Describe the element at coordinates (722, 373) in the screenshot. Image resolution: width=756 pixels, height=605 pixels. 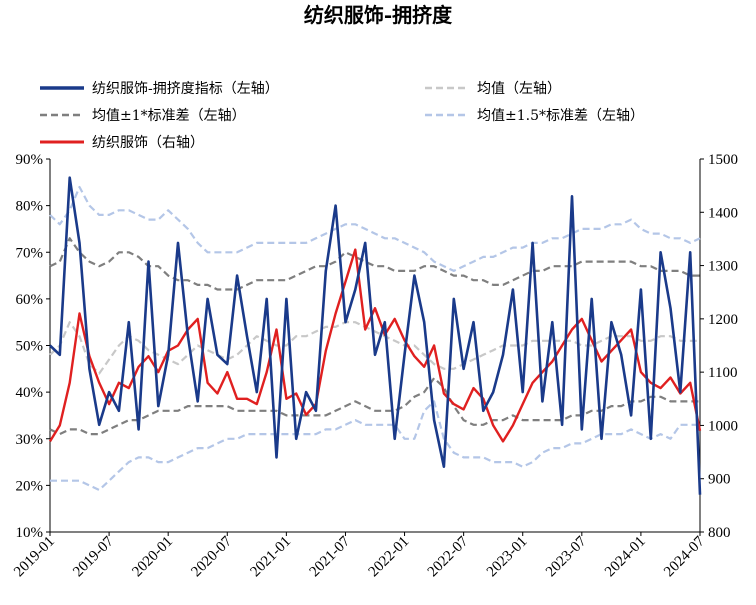
I see `y-right-tick-label: 1100` at that location.